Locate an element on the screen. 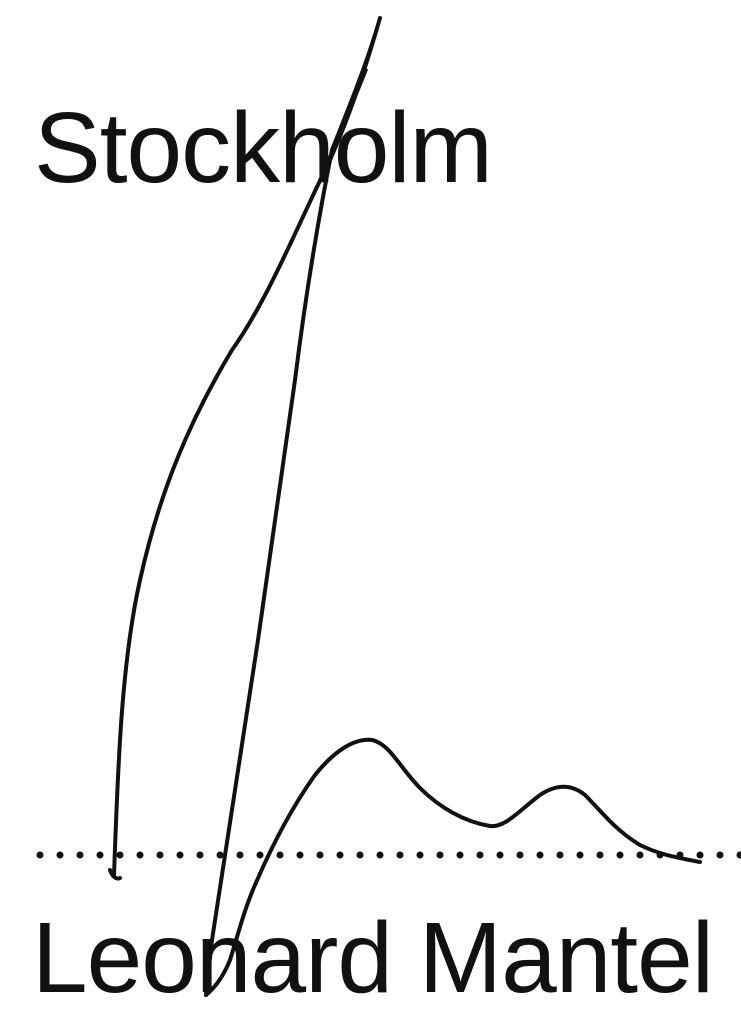  signatory-name: Leonard Mantel is located at coordinates (373, 958).